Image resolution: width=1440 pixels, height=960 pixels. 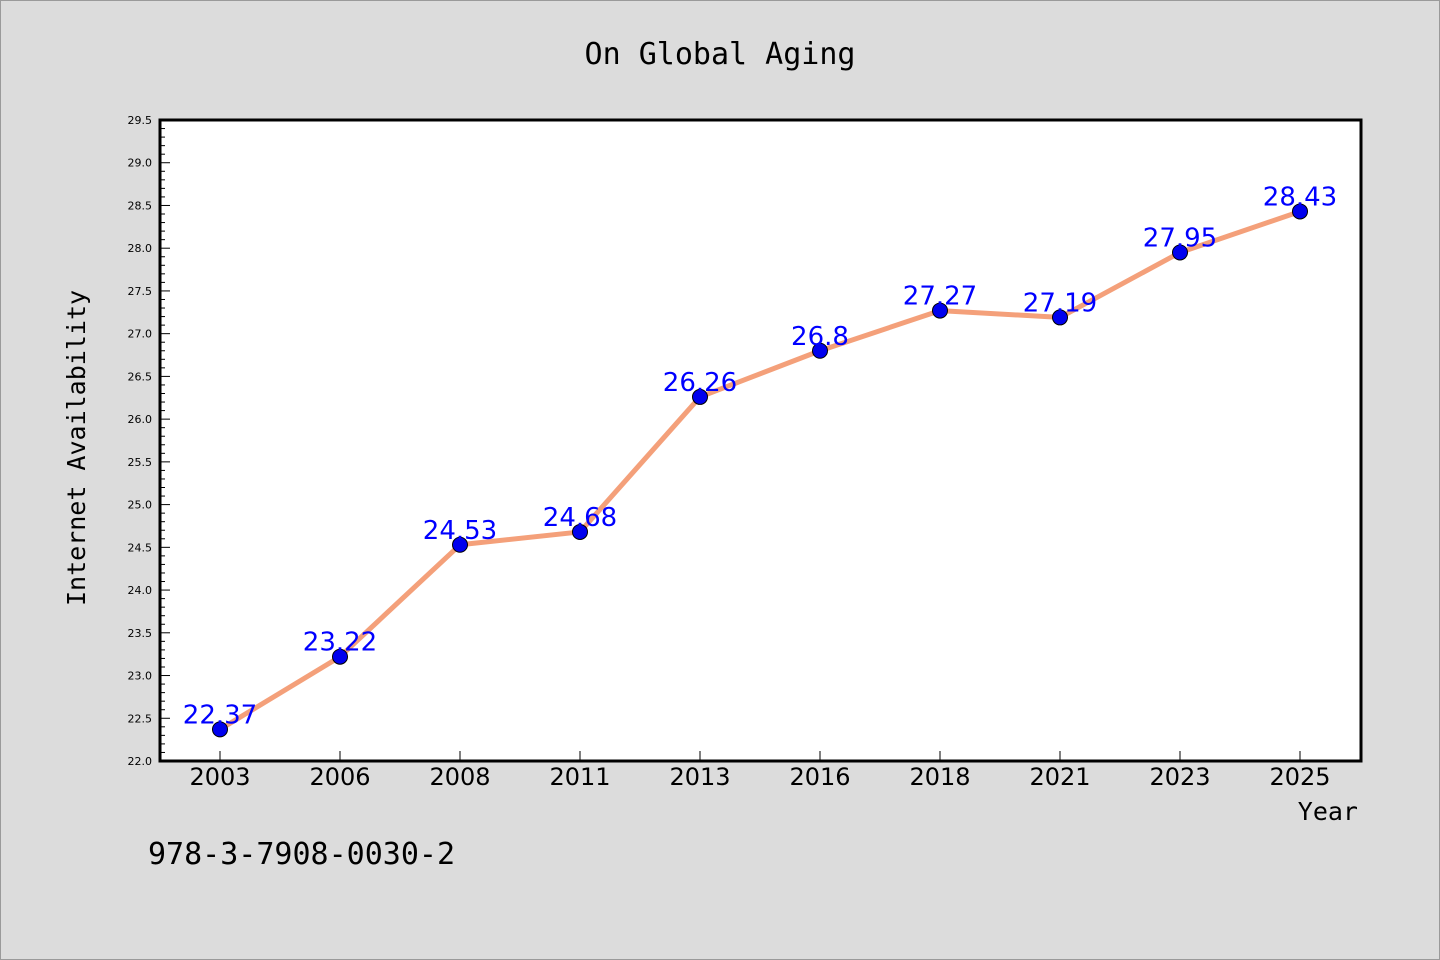 What do you see at coordinates (820, 337) in the screenshot?
I see `data-label: 26.8` at bounding box center [820, 337].